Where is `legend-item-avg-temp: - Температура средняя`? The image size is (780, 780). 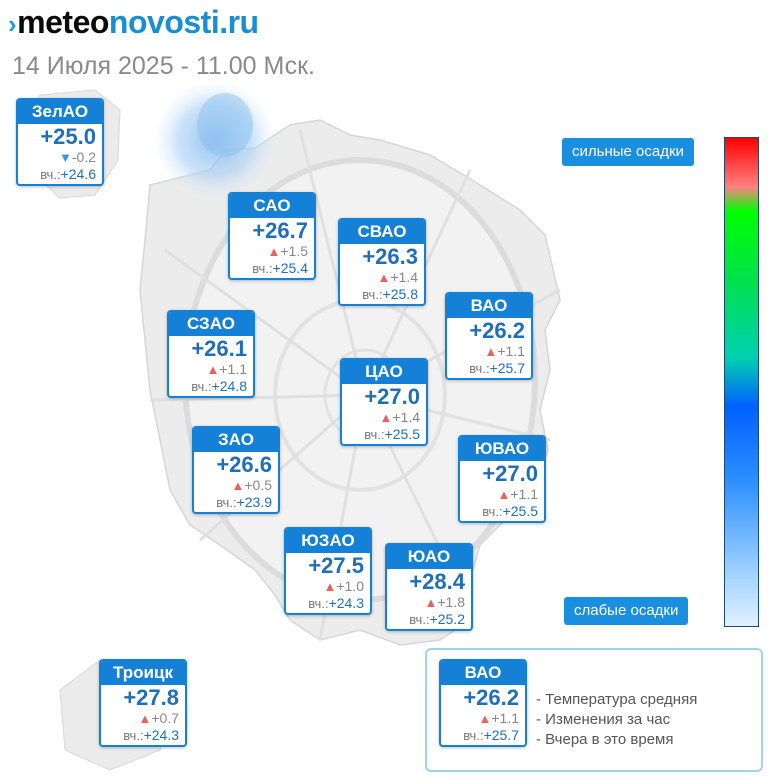
legend-item-avg-temp: - Температура средняя is located at coordinates (617, 699).